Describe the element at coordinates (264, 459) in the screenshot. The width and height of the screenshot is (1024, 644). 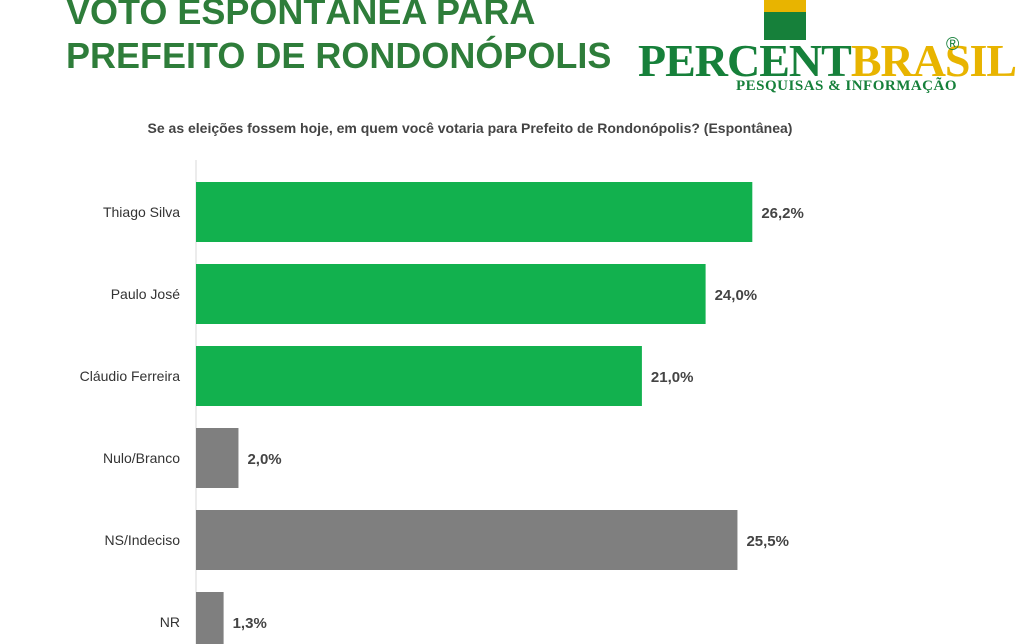
I see `data-label-nulo-branco: 2,0%` at that location.